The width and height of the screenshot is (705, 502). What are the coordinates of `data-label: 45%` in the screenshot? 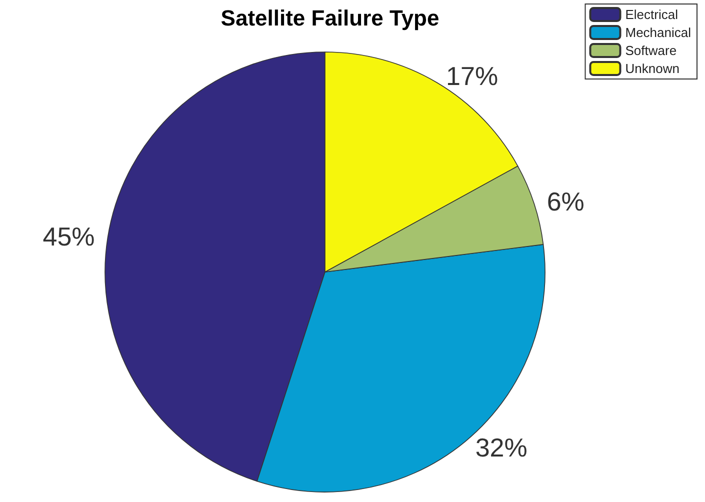 It's located at (68, 236).